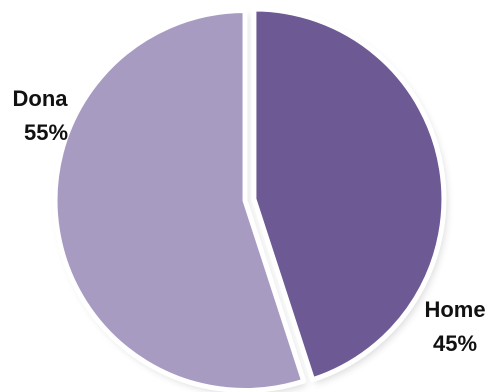 Image resolution: width=490 pixels, height=392 pixels. What do you see at coordinates (455, 343) in the screenshot?
I see `slice-value-label-home: 45%` at bounding box center [455, 343].